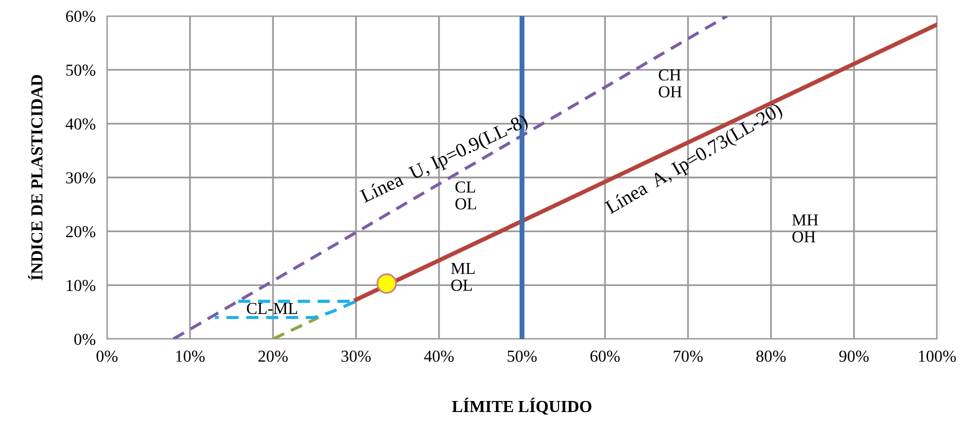 This screenshot has height=428, width=980. I want to click on y-tick-label: 10%, so click(81, 286).